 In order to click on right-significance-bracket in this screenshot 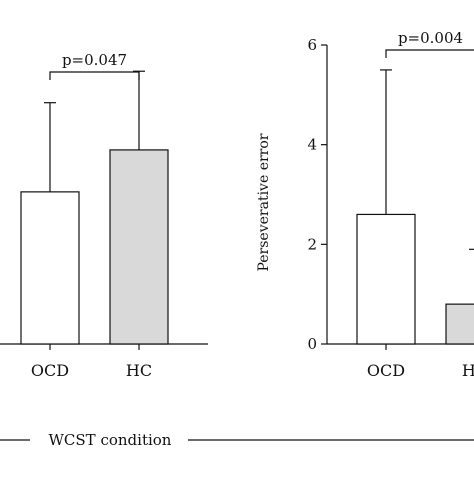, I will do `click(429, 53)`.